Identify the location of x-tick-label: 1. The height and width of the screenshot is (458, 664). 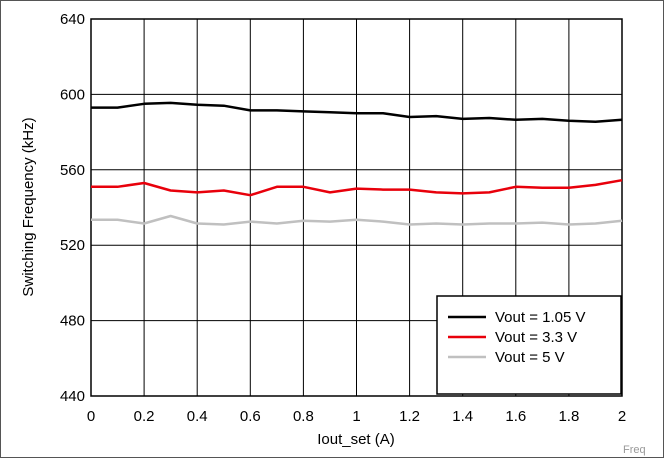
(356, 416).